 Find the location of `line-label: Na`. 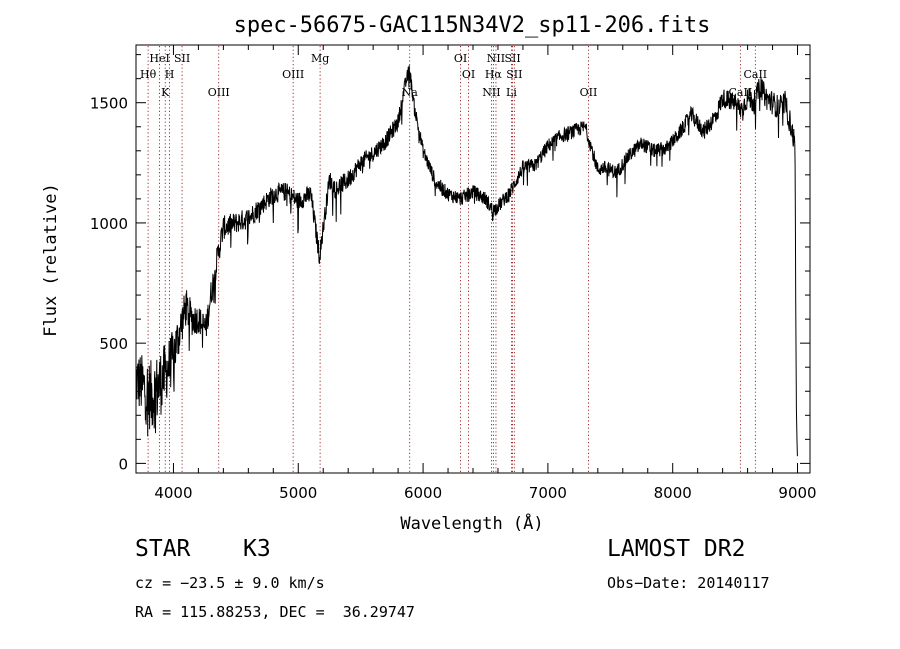

line-label: Na is located at coordinates (410, 92).